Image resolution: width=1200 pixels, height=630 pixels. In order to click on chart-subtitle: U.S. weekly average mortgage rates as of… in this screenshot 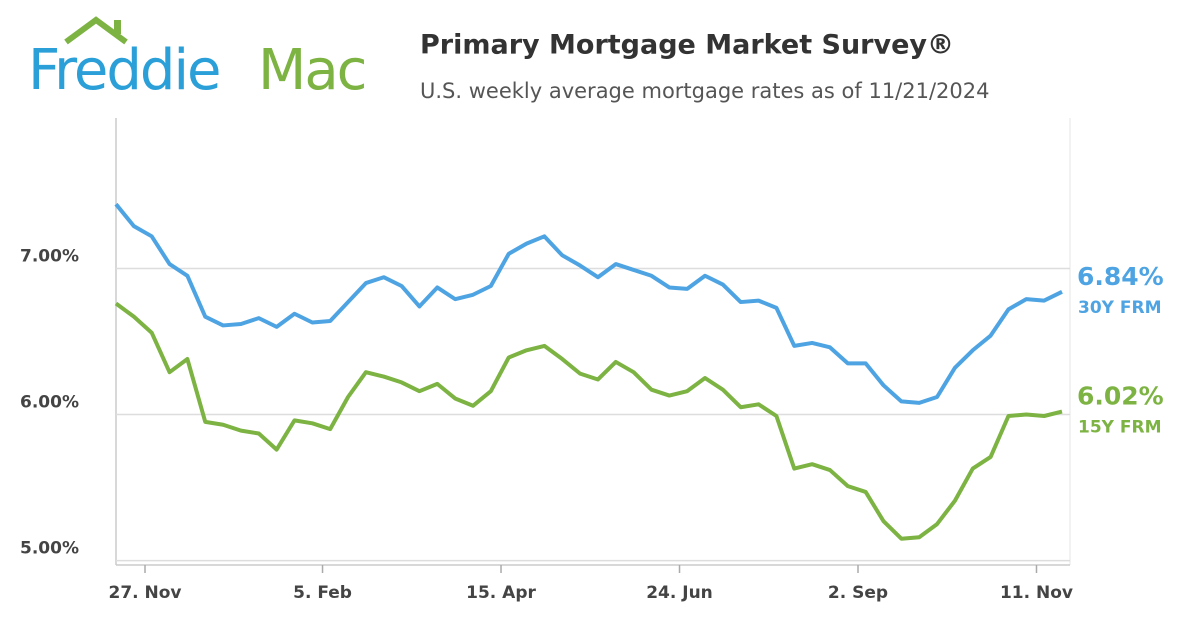, I will do `click(705, 91)`.